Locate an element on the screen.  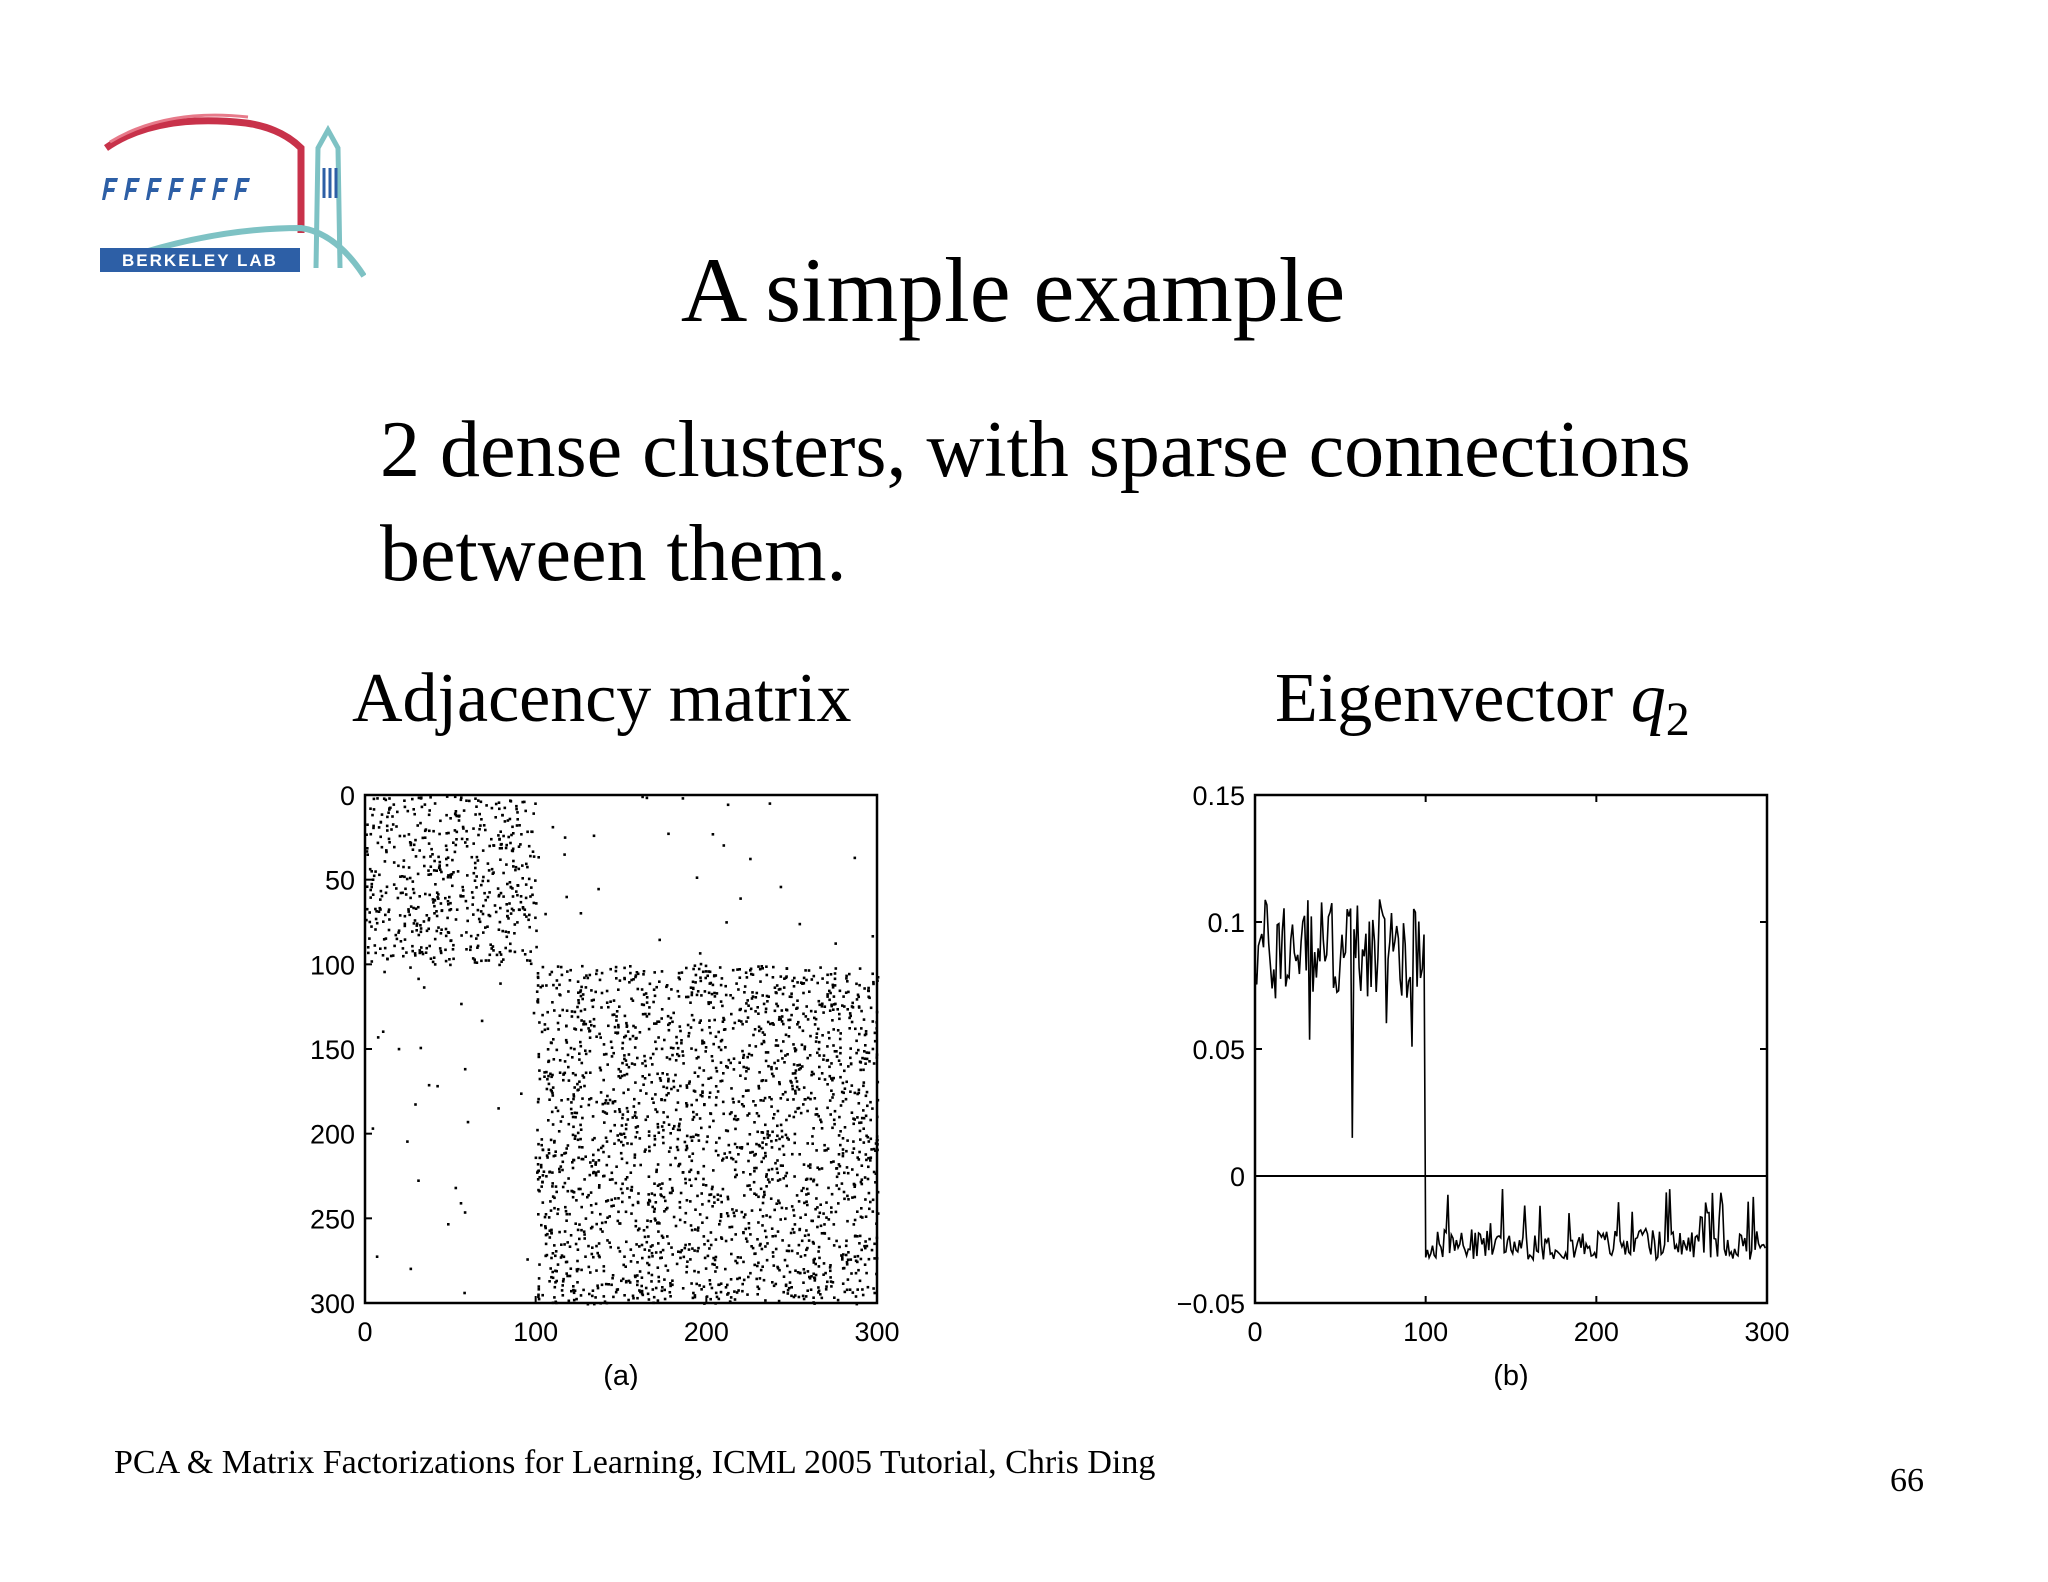
y-tick-label: 250 is located at coordinates (332, 1219).